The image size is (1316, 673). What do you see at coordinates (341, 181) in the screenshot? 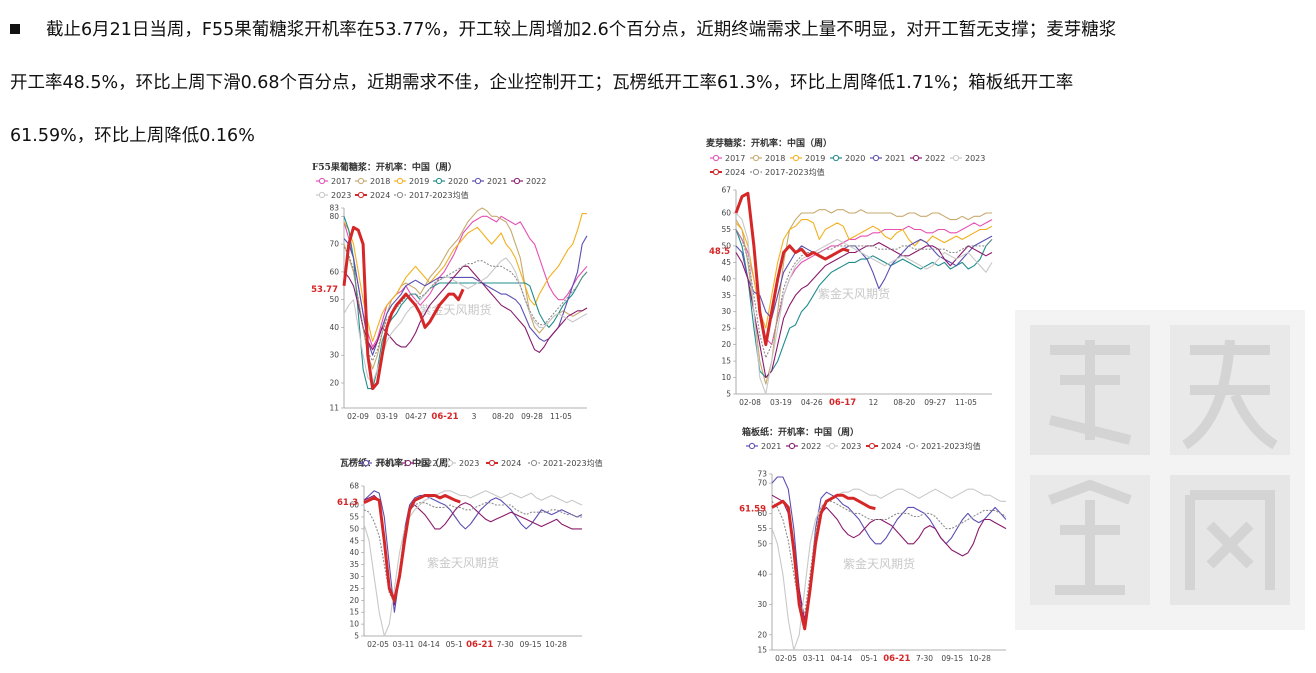
I see `legend-label: 2017` at bounding box center [341, 181].